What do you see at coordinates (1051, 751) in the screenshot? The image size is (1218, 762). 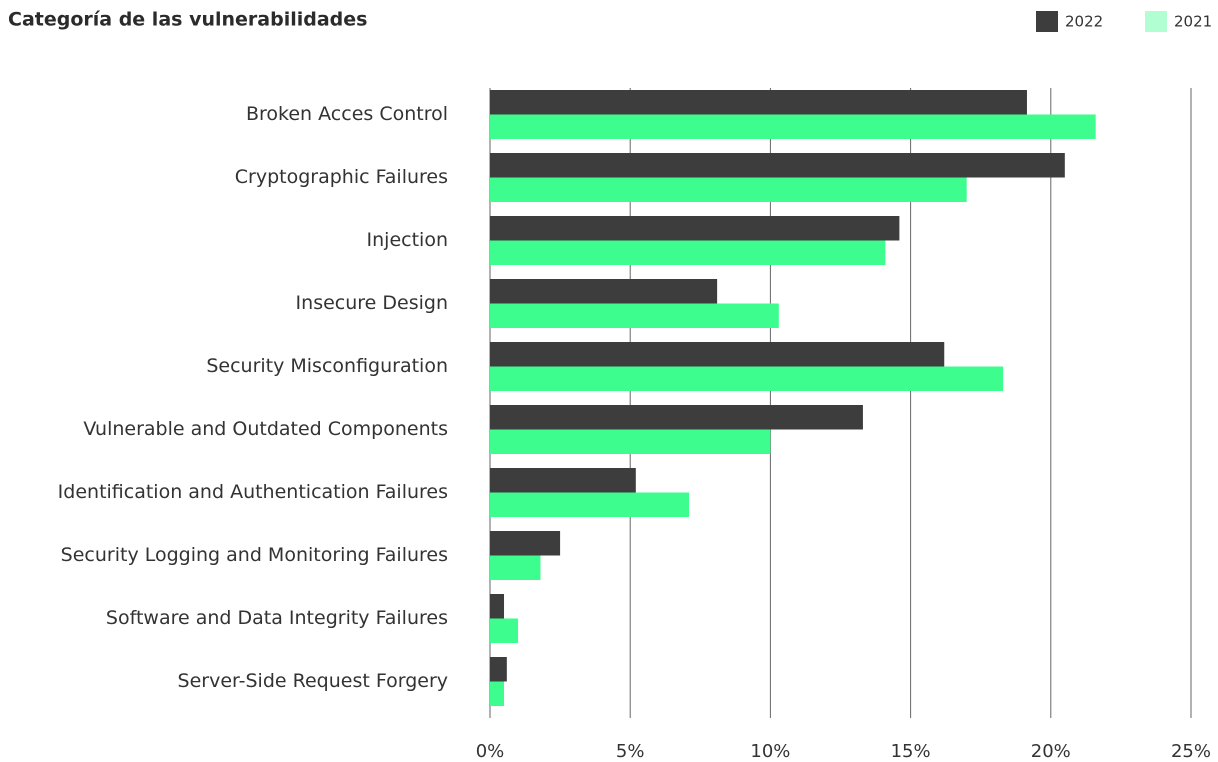 I see `x-tick-label: 20%` at bounding box center [1051, 751].